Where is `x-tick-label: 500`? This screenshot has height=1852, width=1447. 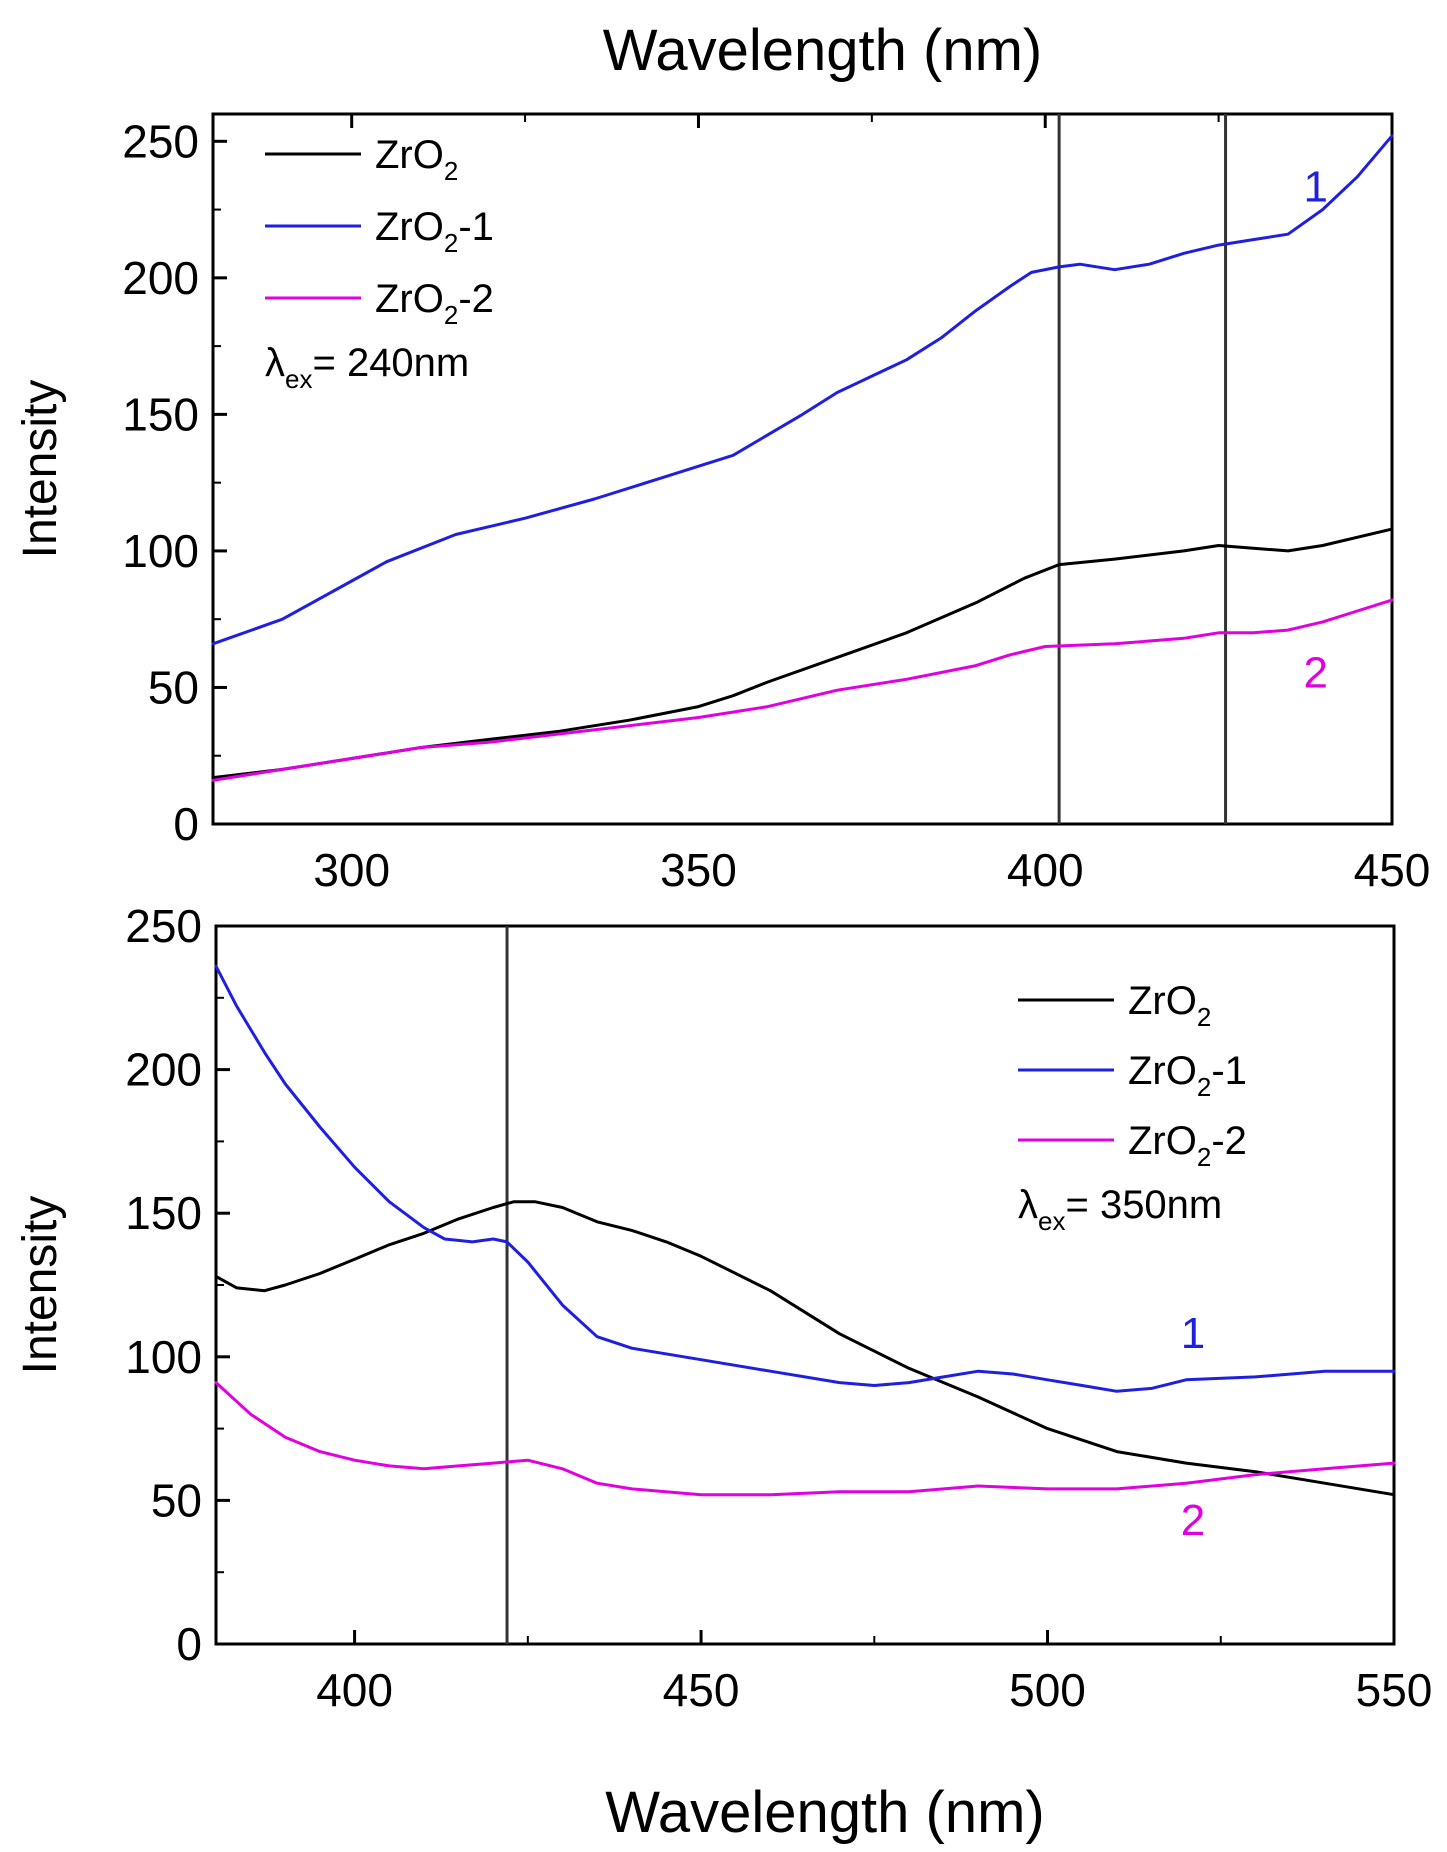 x-tick-label: 500 is located at coordinates (1047, 1690).